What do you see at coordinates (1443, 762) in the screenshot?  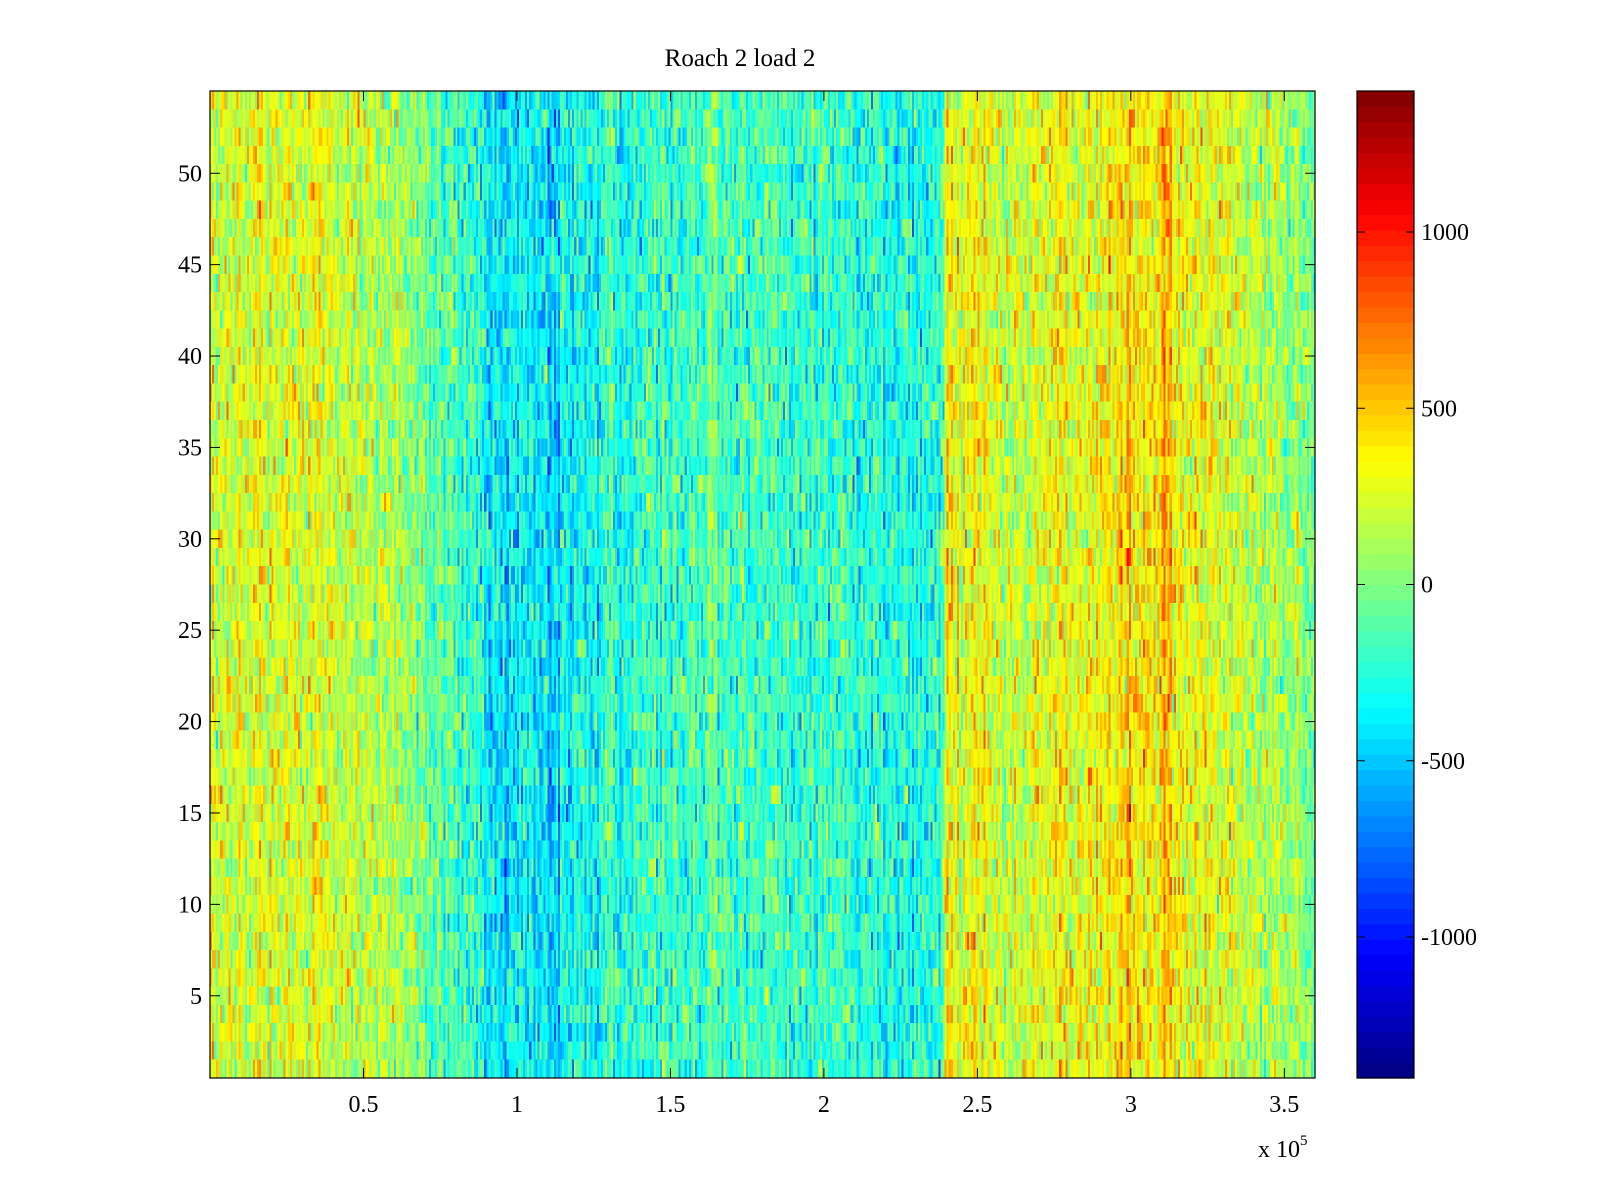 I see `colorbar-tick-label: -500` at bounding box center [1443, 762].